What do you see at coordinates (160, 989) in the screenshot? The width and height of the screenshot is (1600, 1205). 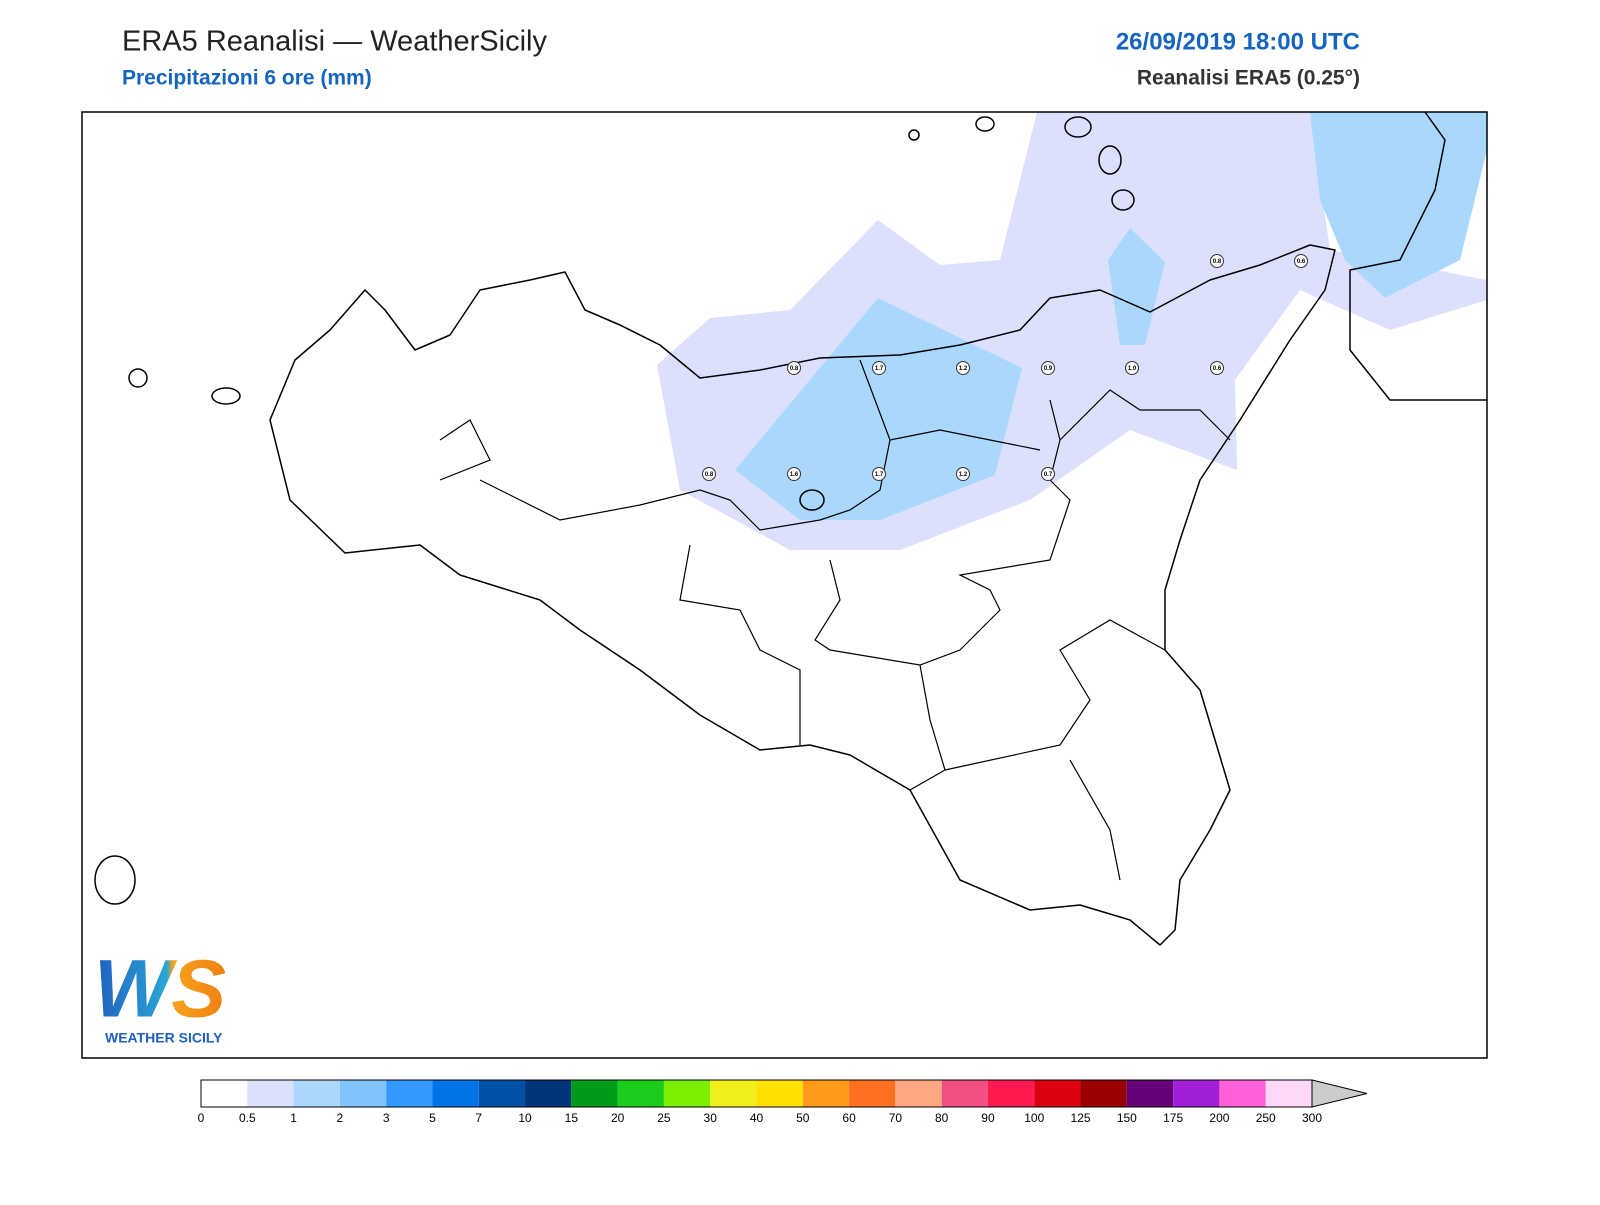 I see `logo-mark: WS` at bounding box center [160, 989].